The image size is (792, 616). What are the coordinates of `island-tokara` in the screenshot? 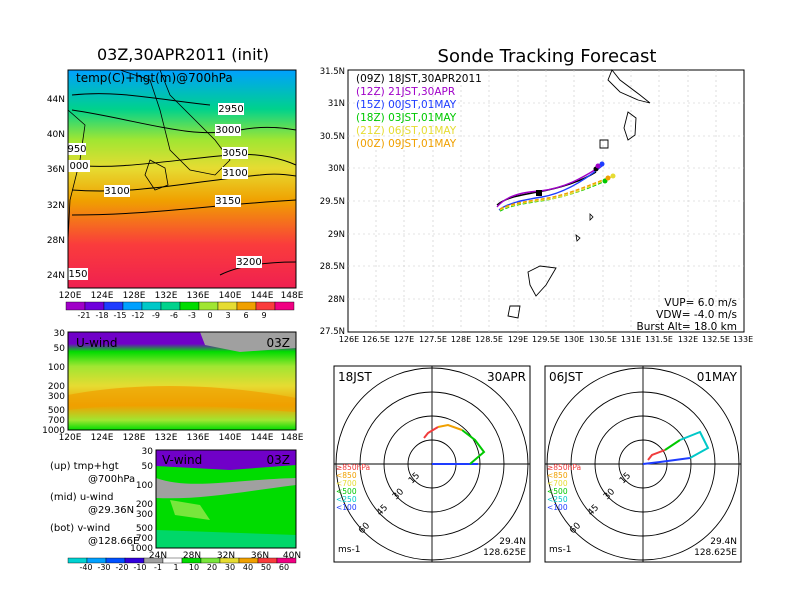 It's located at (514, 312).